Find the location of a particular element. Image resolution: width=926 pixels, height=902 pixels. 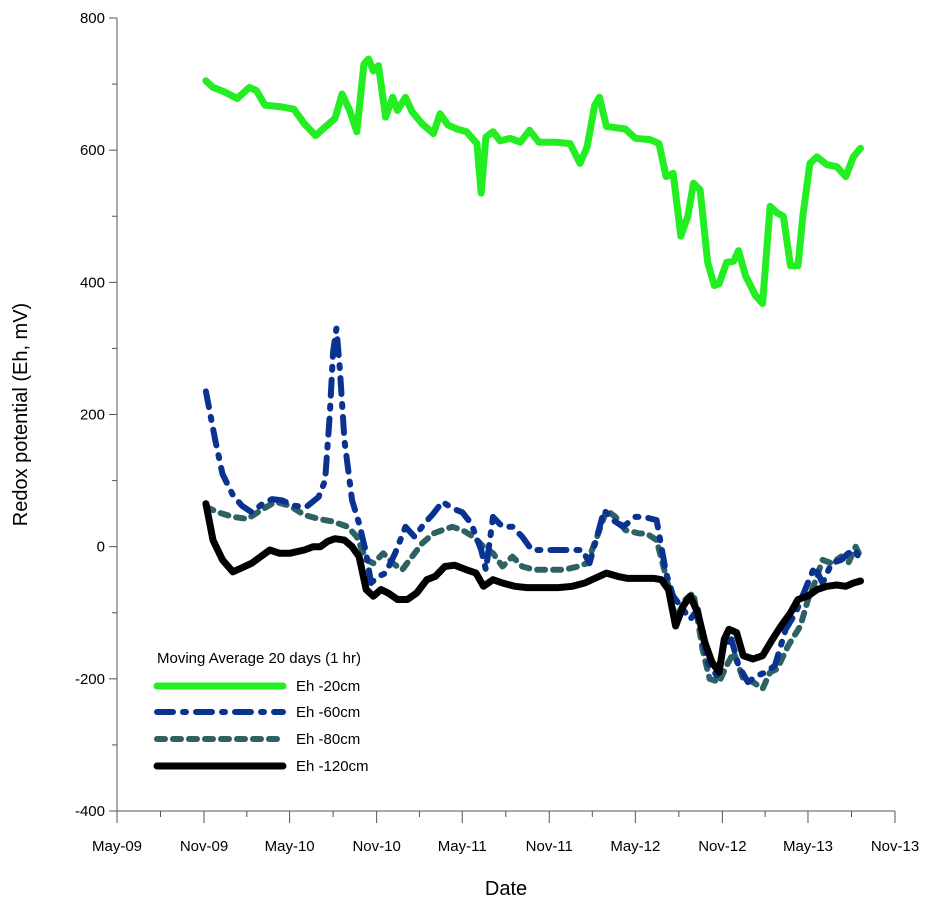

x-tick-label: Nov-11 is located at coordinates (549, 846).